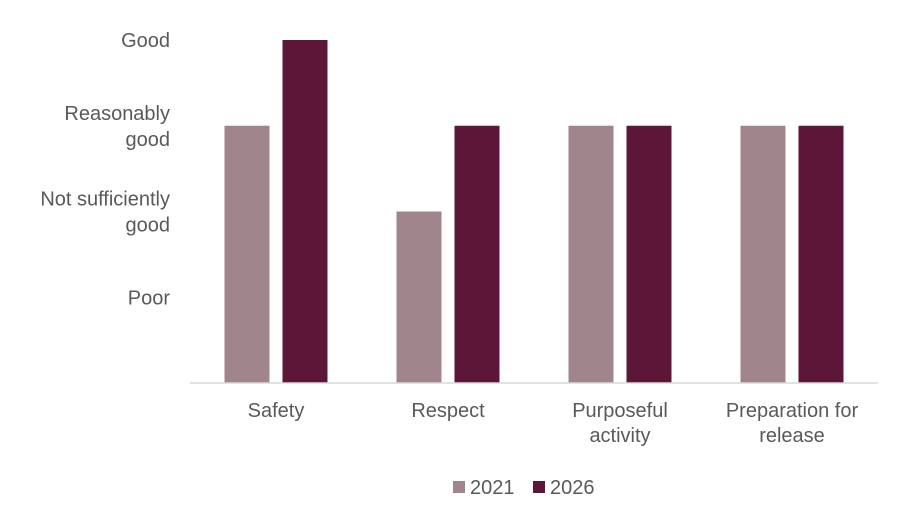  What do you see at coordinates (524, 488) in the screenshot?
I see `legend: 2021 2026` at bounding box center [524, 488].